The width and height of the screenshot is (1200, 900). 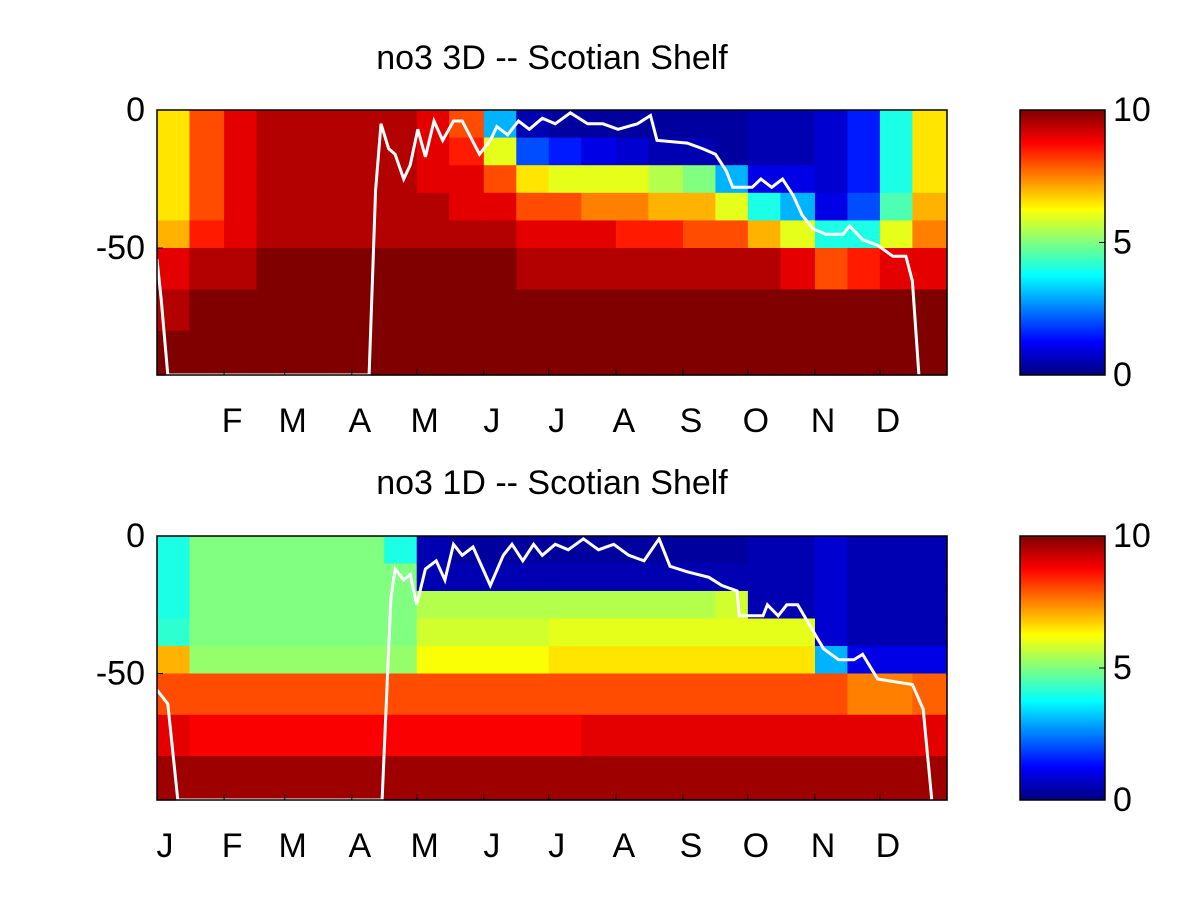 What do you see at coordinates (823, 846) in the screenshot?
I see `x-tick-label: N` at bounding box center [823, 846].